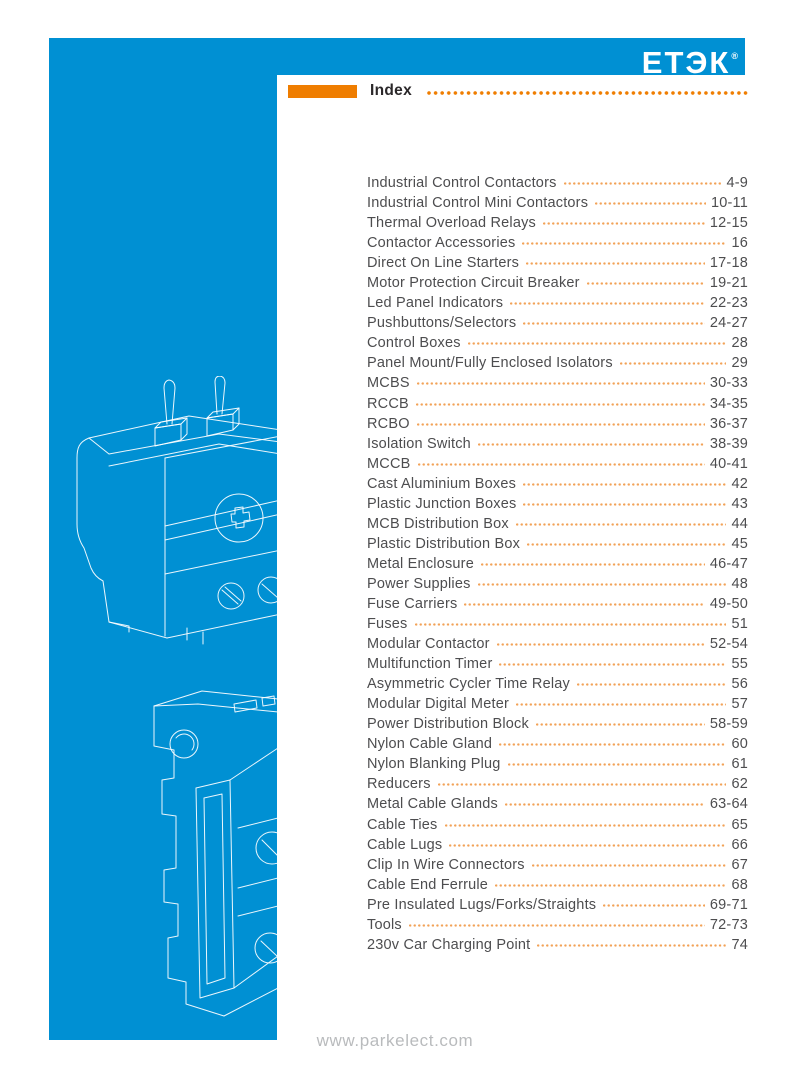 The image size is (790, 1080). I want to click on toc-entry-label: Metal Enclosure, so click(420, 563).